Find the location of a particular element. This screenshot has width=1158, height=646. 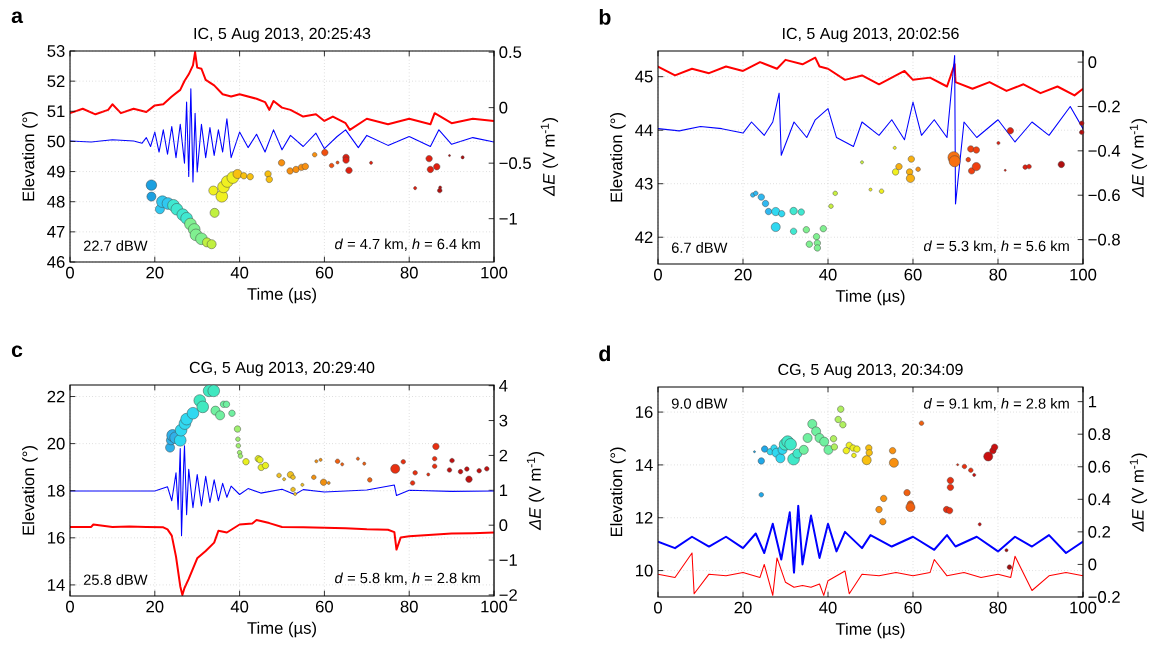

y2-tick-label: 0.6 is located at coordinates (1099, 466).